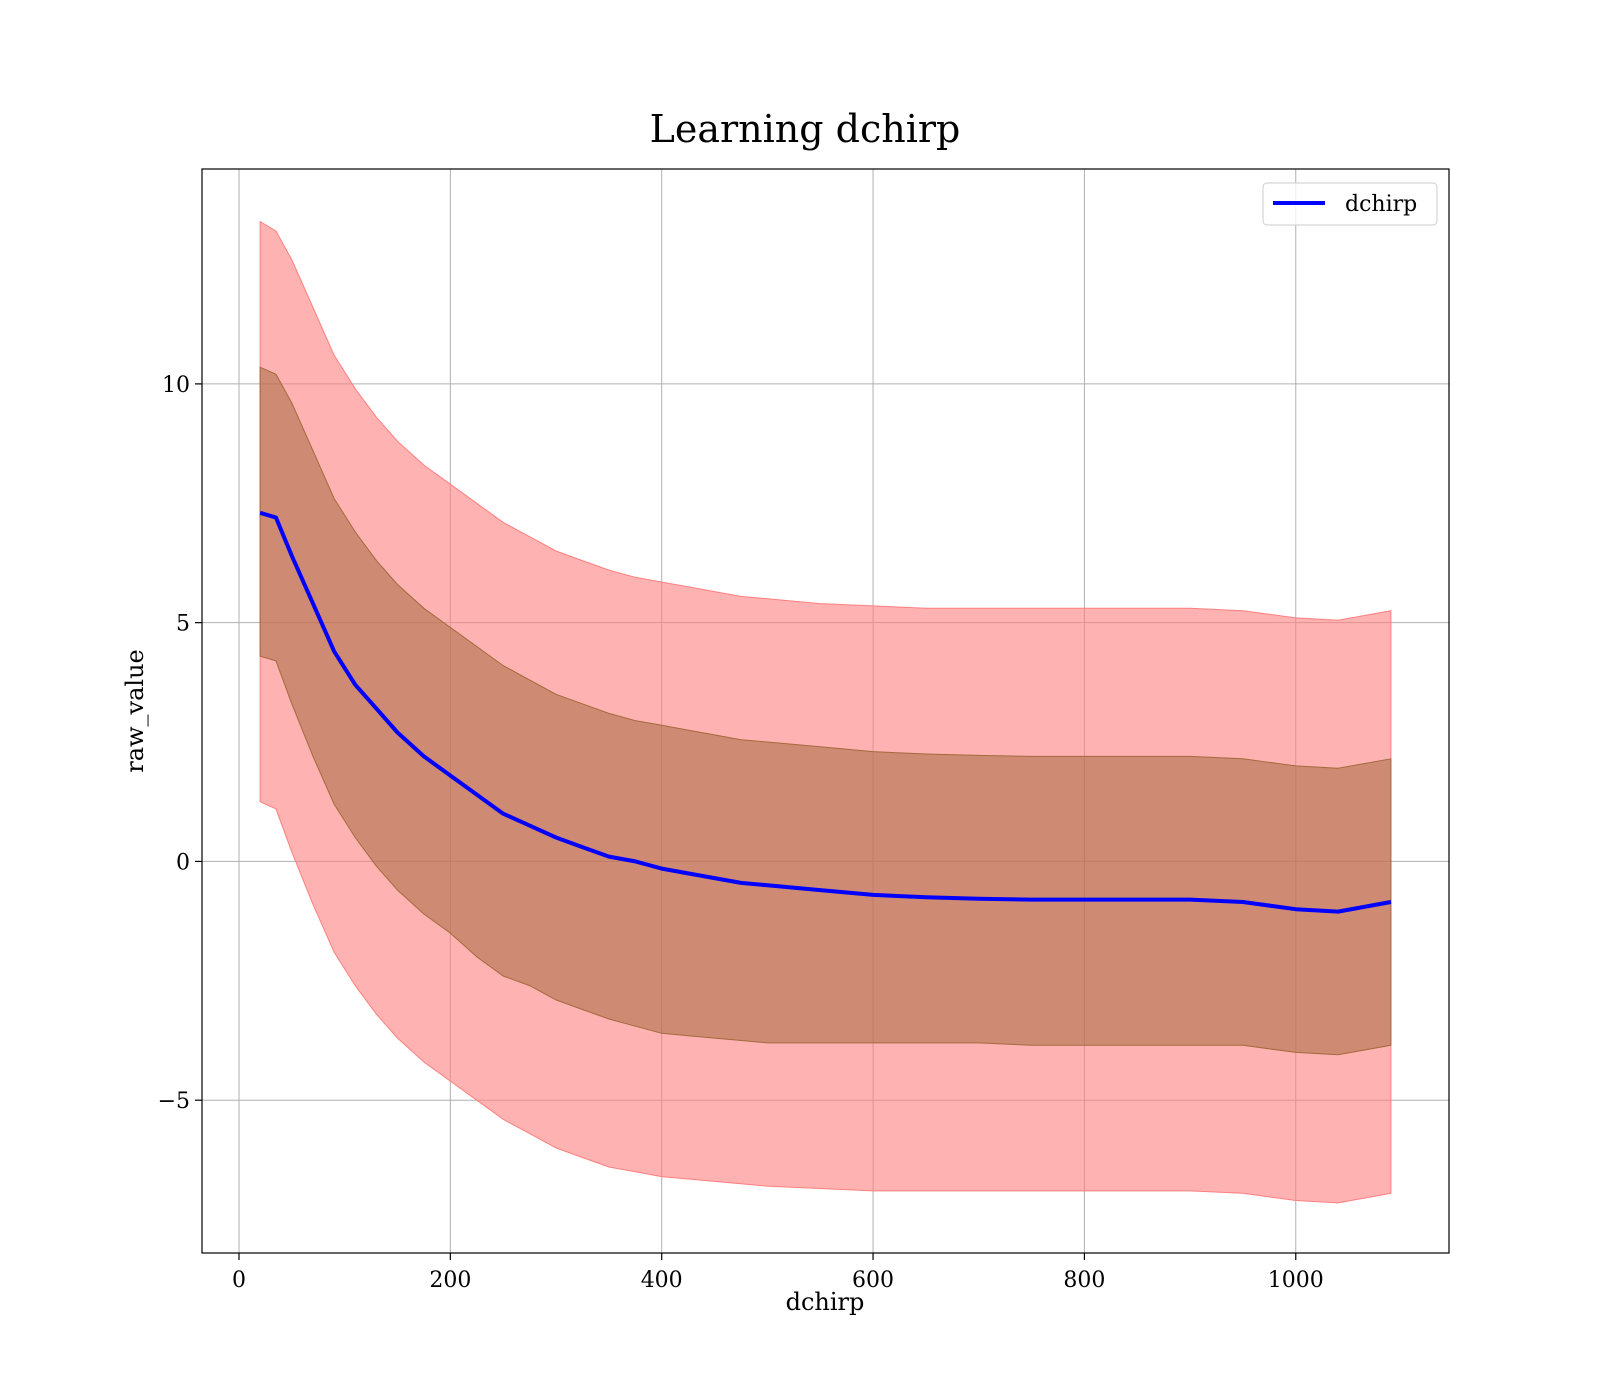  What do you see at coordinates (805, 129) in the screenshot?
I see `chart-title: Learning dchirp` at bounding box center [805, 129].